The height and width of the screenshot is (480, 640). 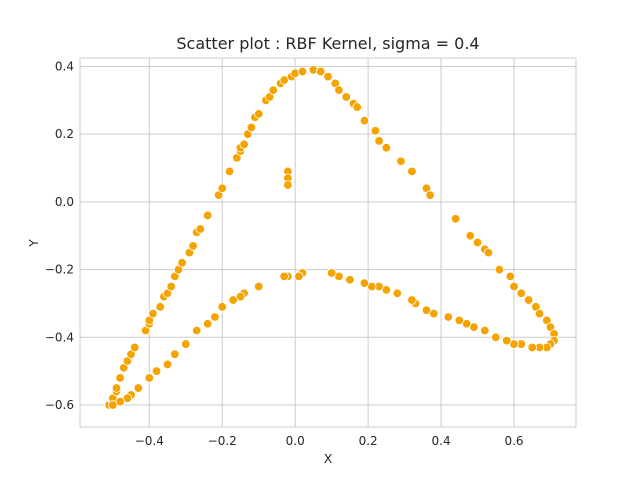 I want to click on x-tick-labels: −0.4 −0.2 0.0 0.2 0.4 0.6, so click(x=329, y=441).